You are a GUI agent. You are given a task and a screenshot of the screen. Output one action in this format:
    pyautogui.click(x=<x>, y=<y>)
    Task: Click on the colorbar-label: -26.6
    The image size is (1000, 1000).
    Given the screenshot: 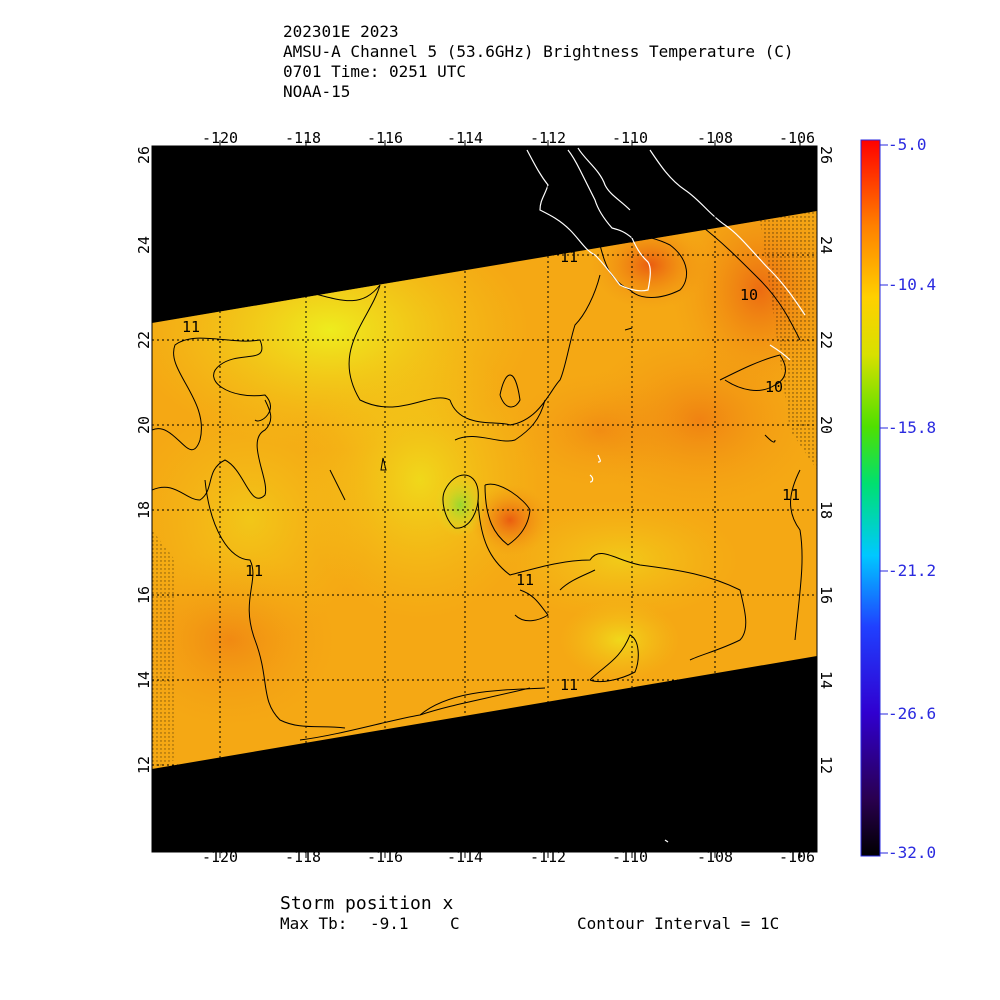 What is the action you would take?
    pyautogui.click(x=912, y=713)
    